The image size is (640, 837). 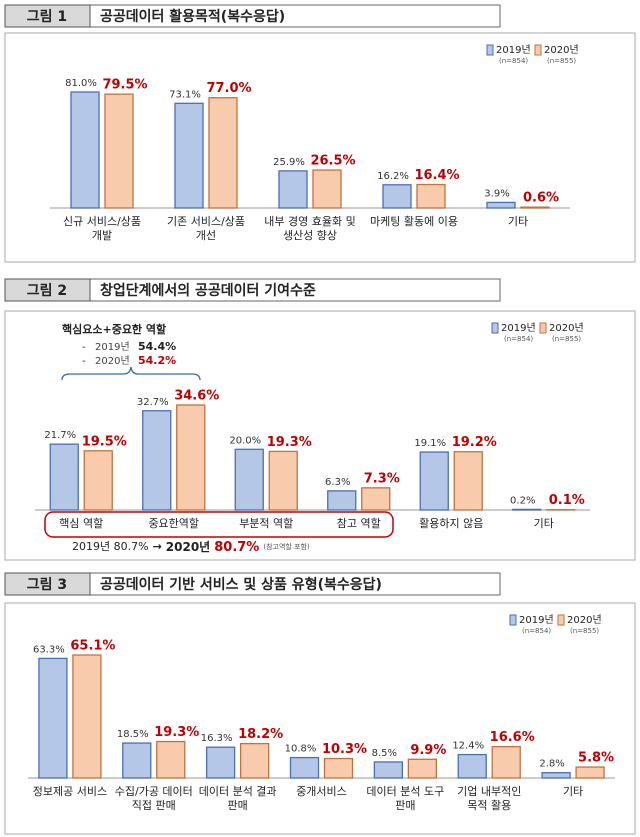 I want to click on footer-part: 2019년 80.7%, so click(x=110, y=546).